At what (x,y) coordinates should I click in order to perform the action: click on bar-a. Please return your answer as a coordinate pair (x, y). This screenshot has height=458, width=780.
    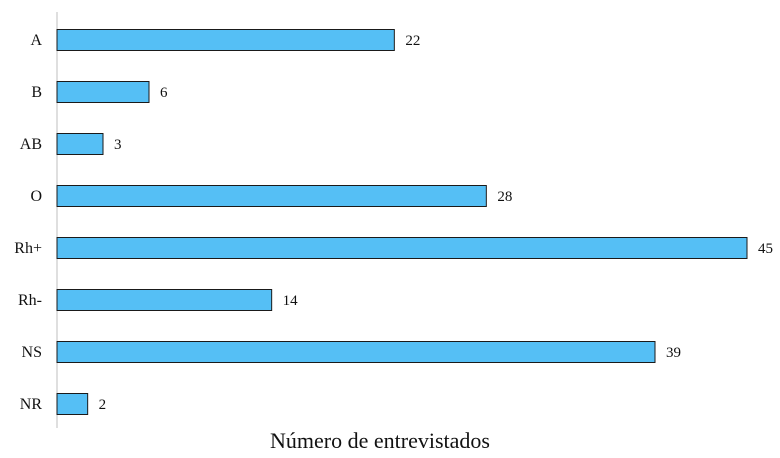
    Looking at the image, I should click on (225, 40).